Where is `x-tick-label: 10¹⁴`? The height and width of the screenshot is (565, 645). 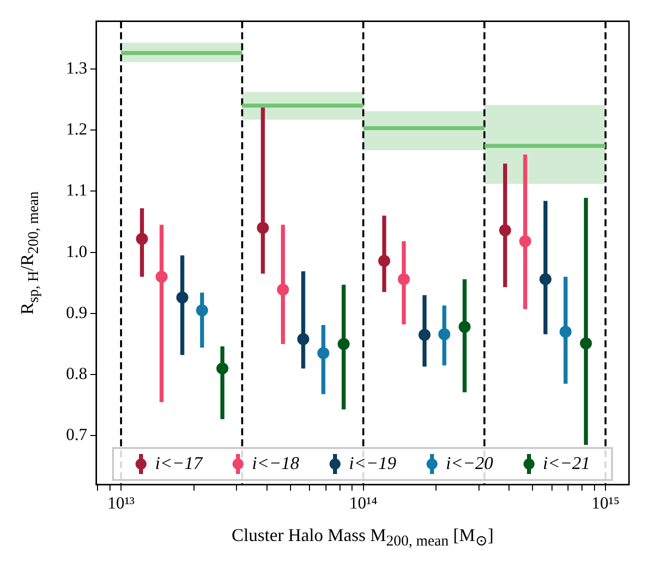 x-tick-label: 10¹⁴ is located at coordinates (363, 502).